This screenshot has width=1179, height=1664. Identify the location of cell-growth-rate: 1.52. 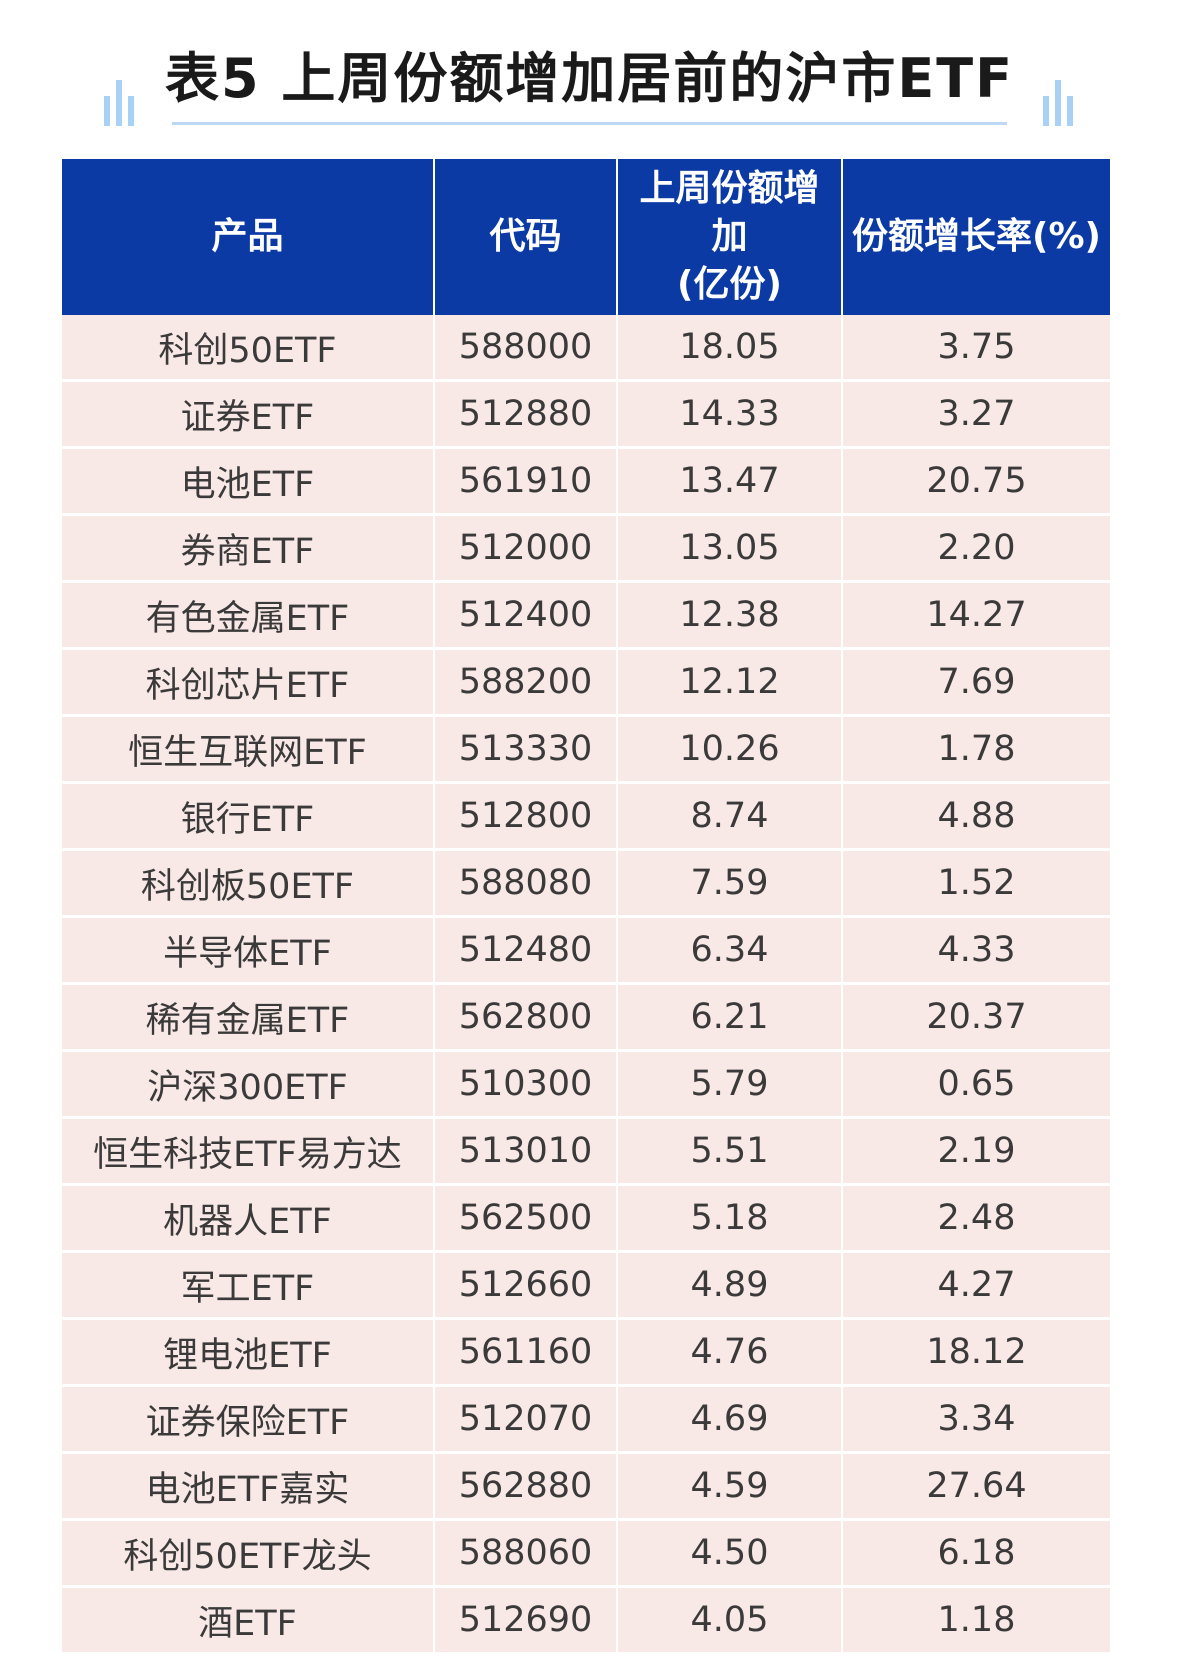
(976, 883).